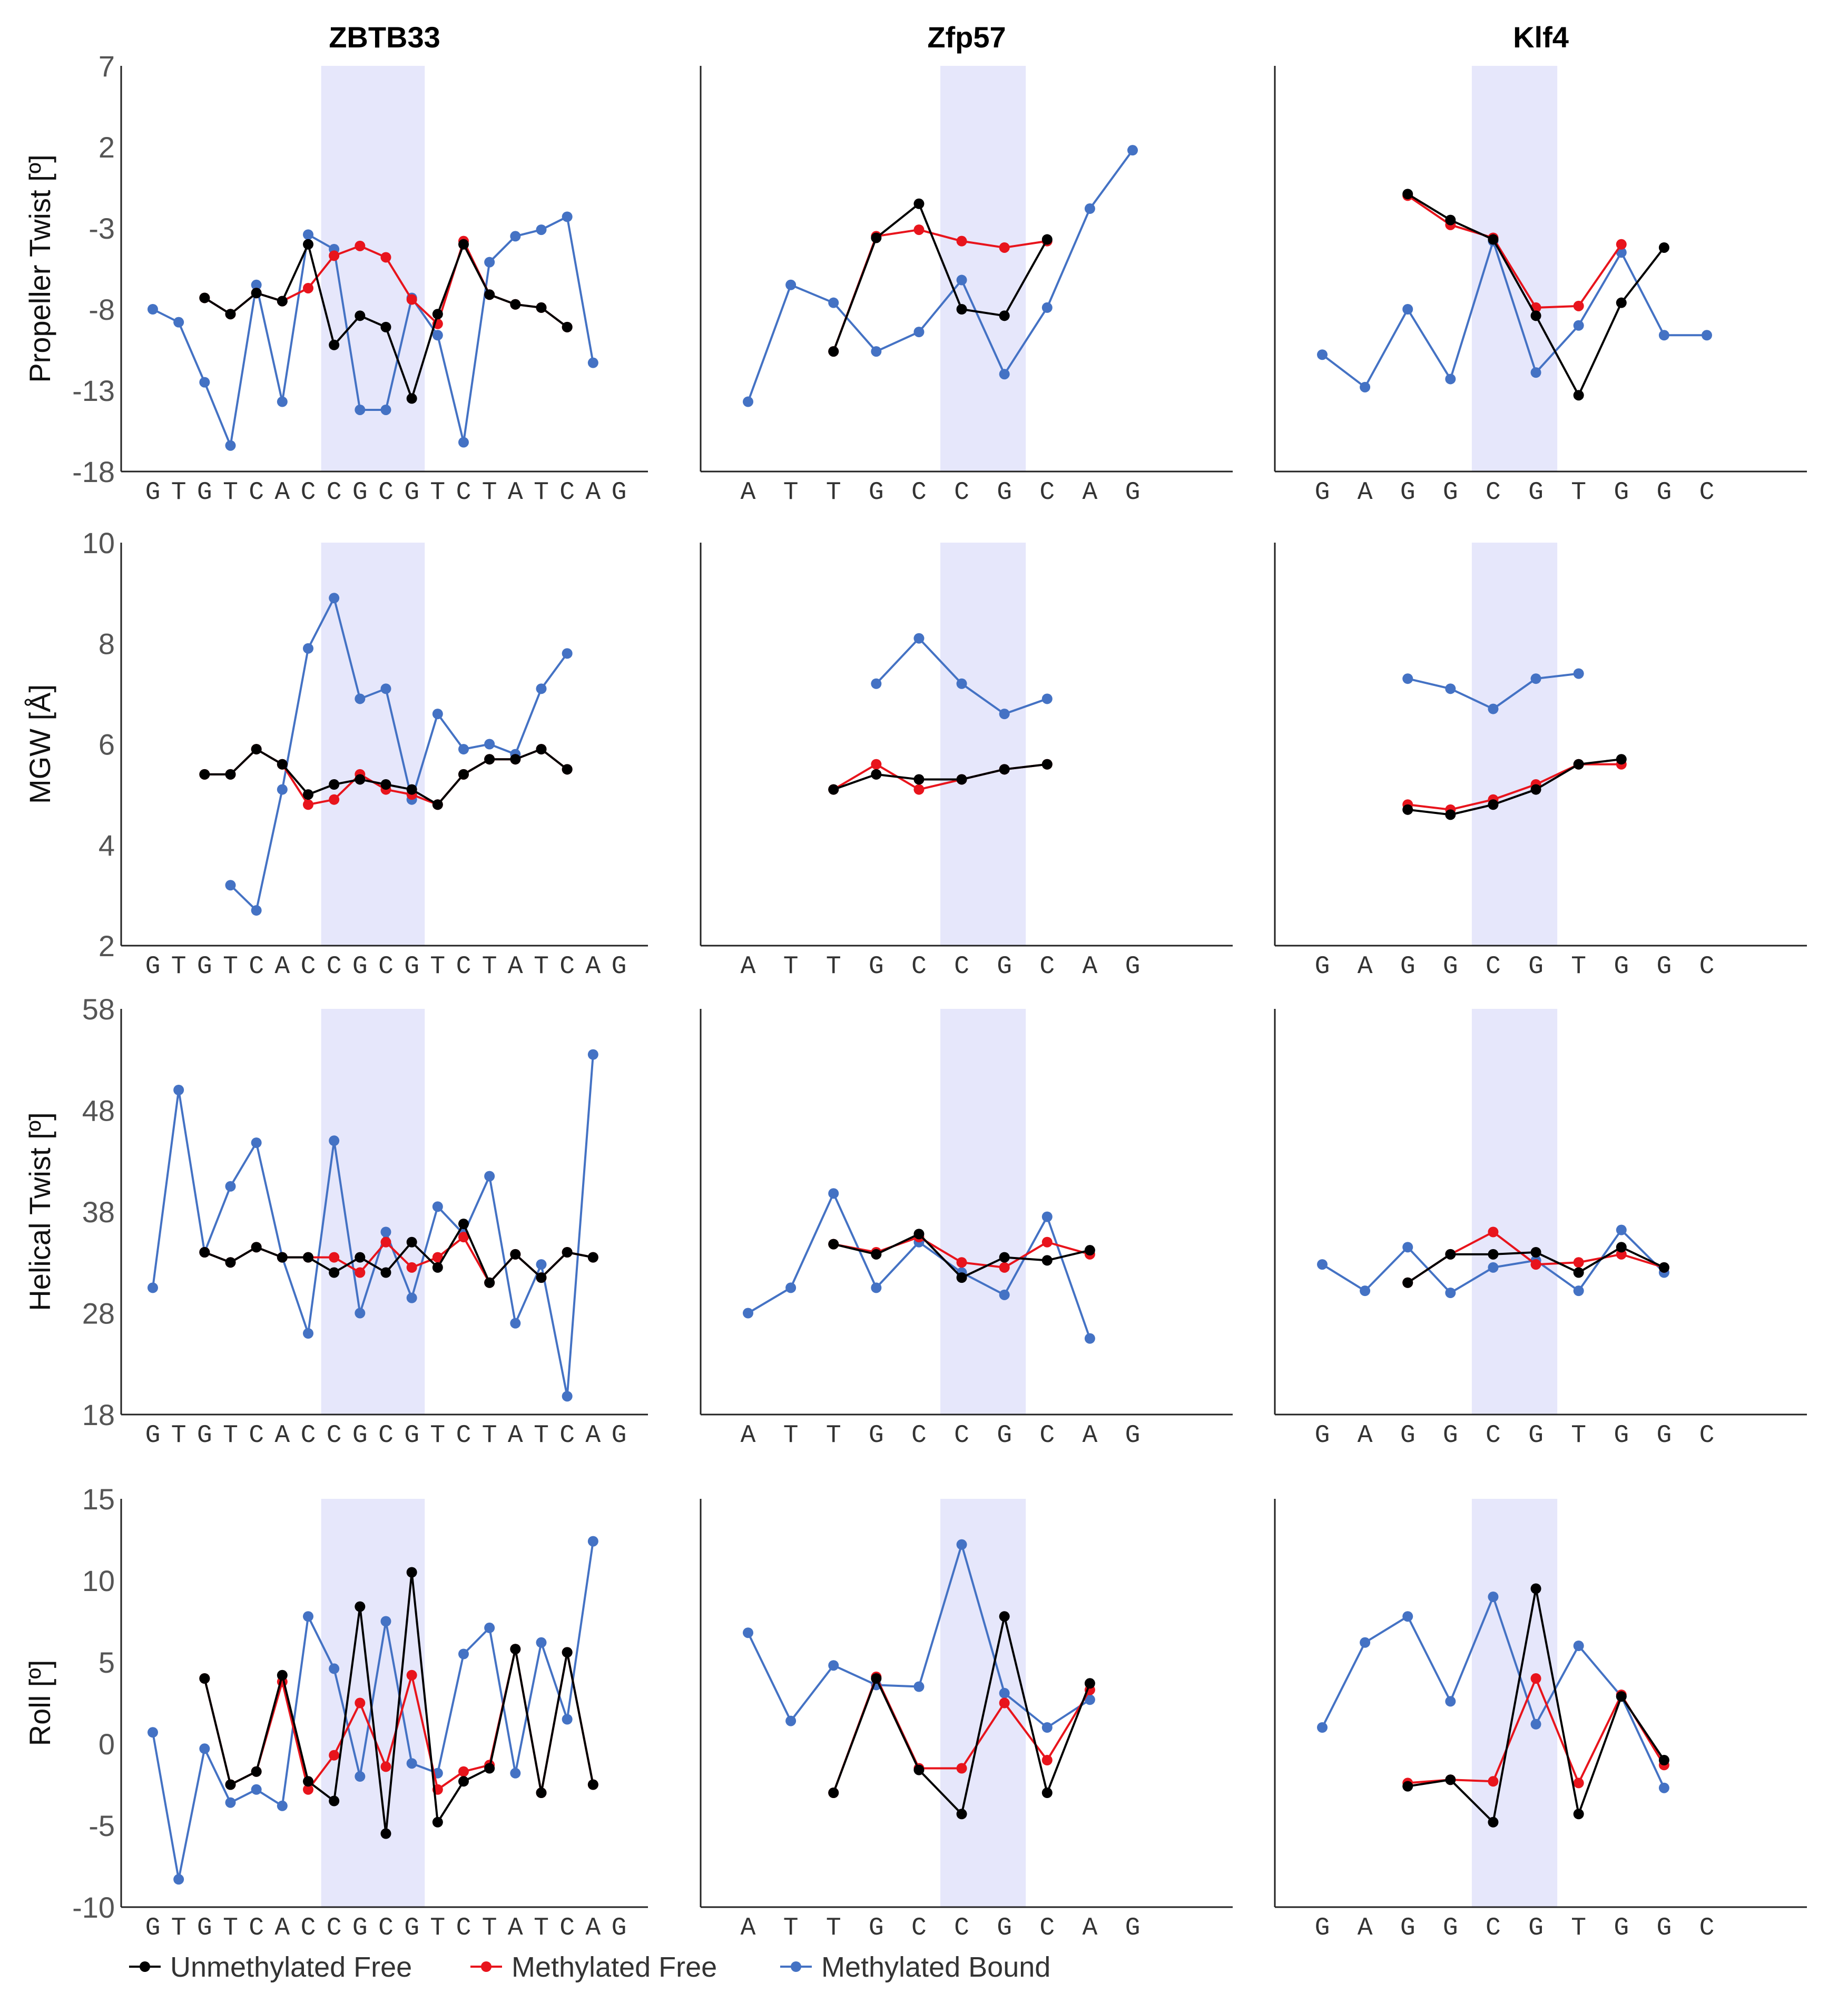 The image size is (1848, 2003). What do you see at coordinates (270, 1967) in the screenshot?
I see `legend-item-unmethylated-free: Unmethylated Free` at bounding box center [270, 1967].